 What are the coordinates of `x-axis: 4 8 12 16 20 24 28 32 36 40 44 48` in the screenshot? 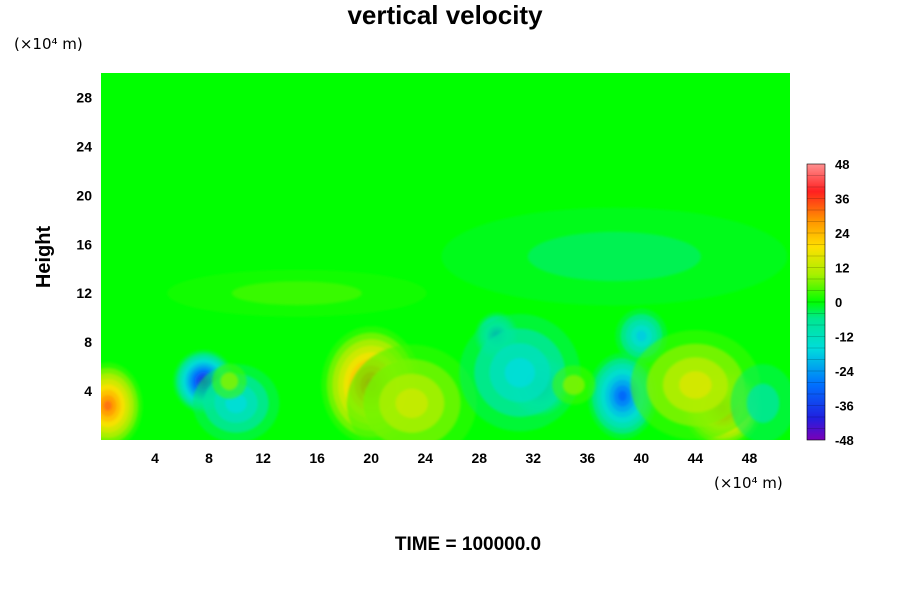 It's located at (454, 458).